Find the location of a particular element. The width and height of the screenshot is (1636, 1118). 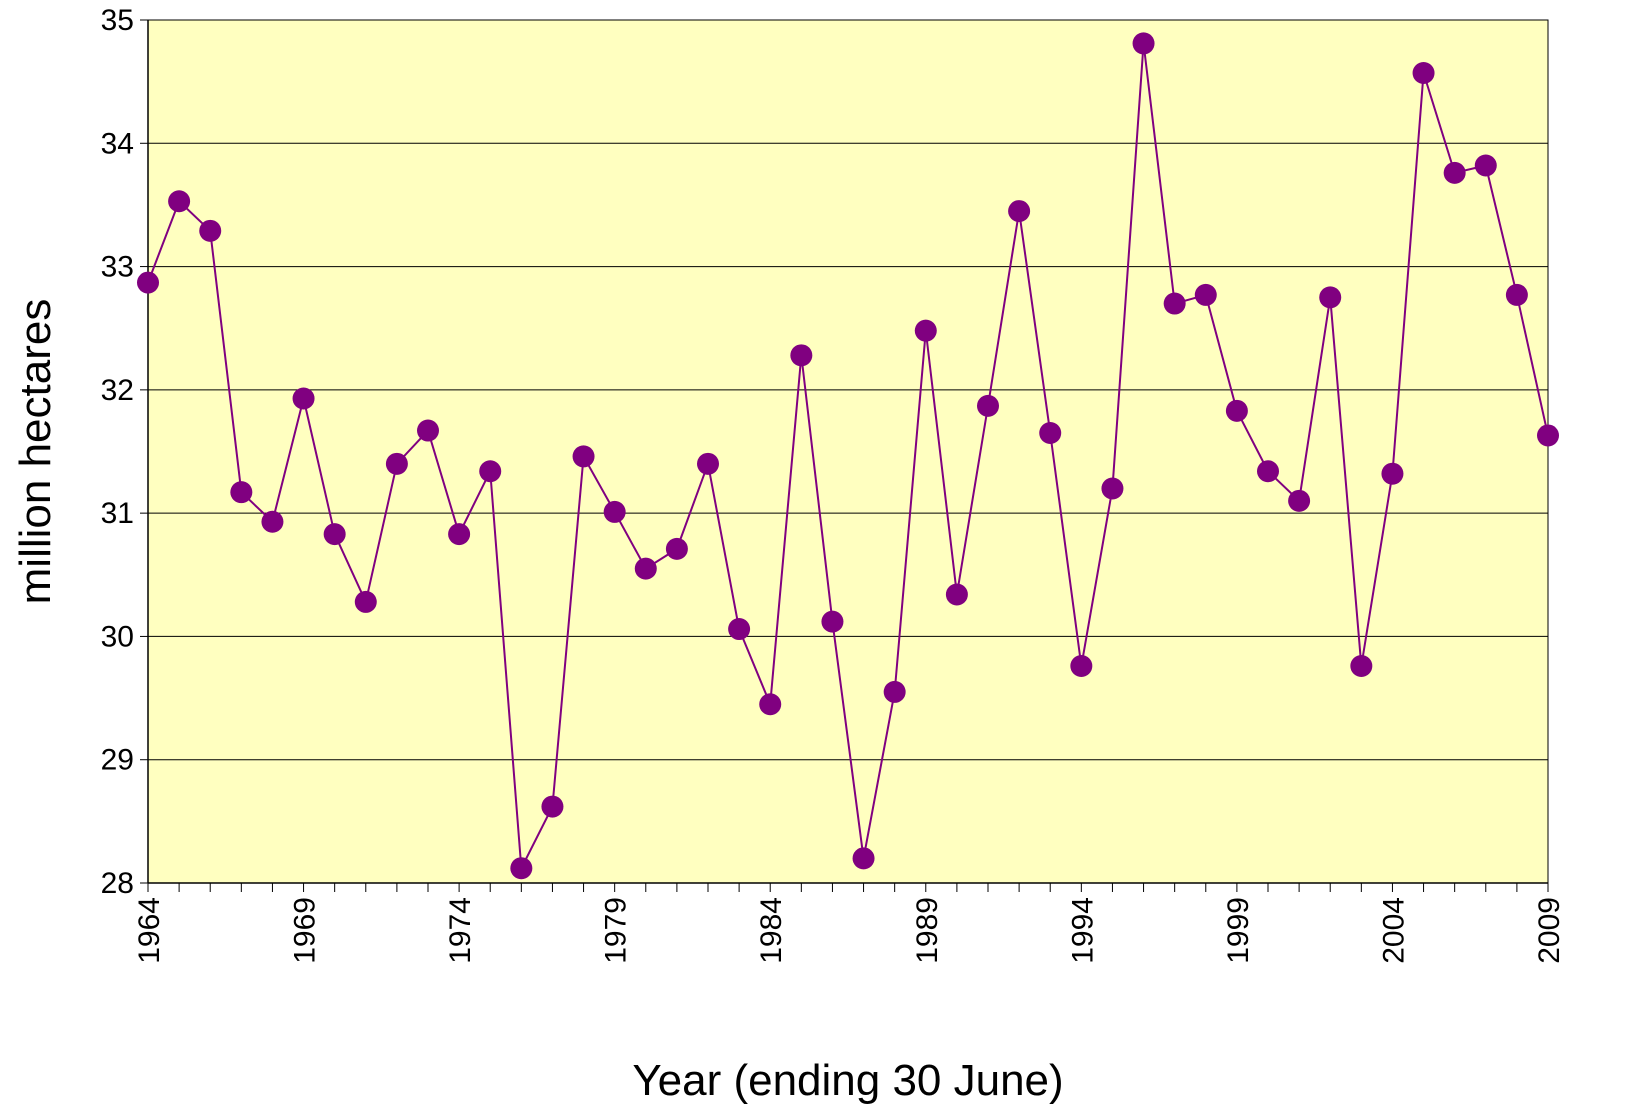

data-point-1987 is located at coordinates (863, 858).